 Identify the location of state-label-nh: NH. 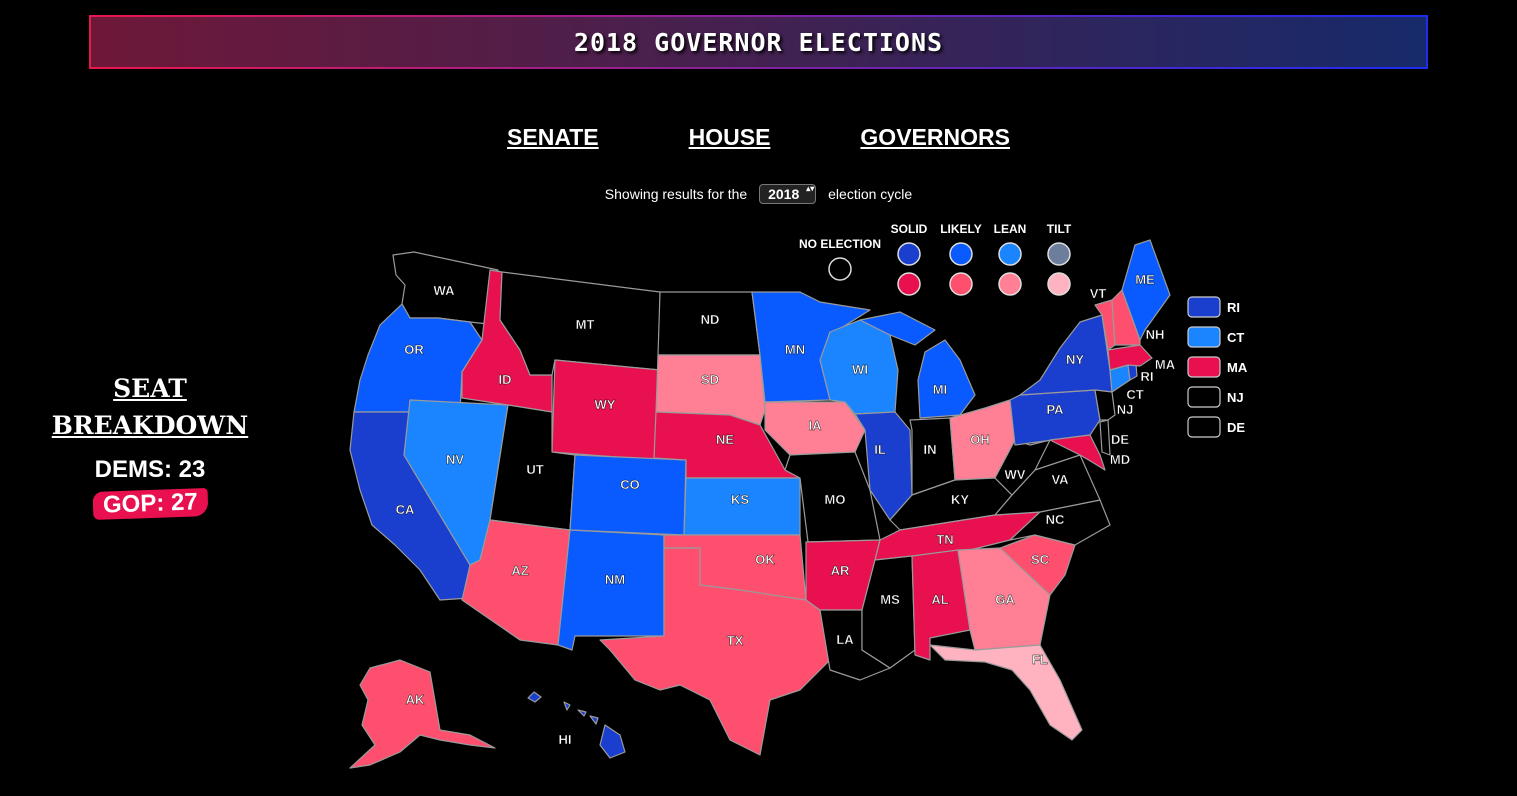
(1155, 334).